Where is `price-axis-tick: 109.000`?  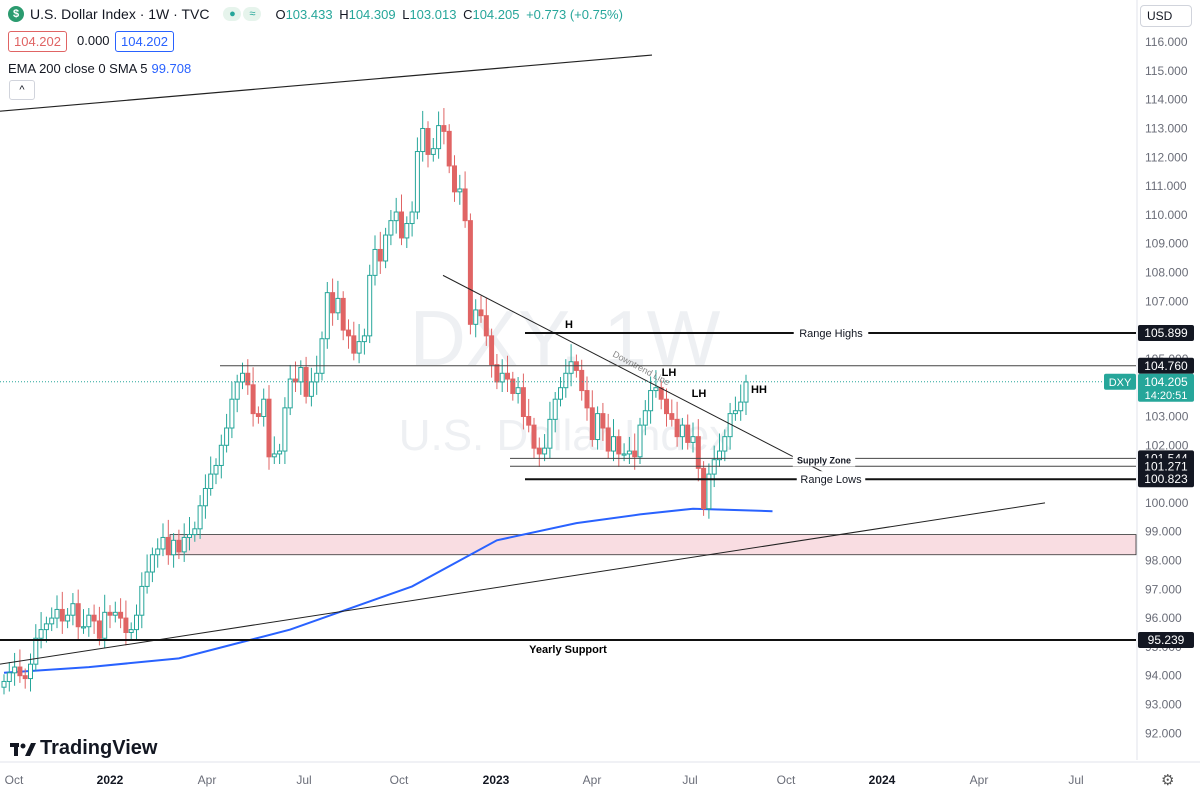 price-axis-tick: 109.000 is located at coordinates (1167, 244).